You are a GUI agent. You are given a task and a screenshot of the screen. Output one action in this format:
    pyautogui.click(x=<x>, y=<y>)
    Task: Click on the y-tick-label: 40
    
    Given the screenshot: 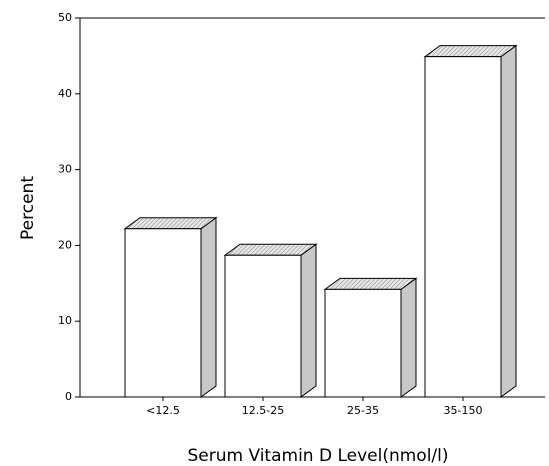 What is the action you would take?
    pyautogui.click(x=65, y=93)
    